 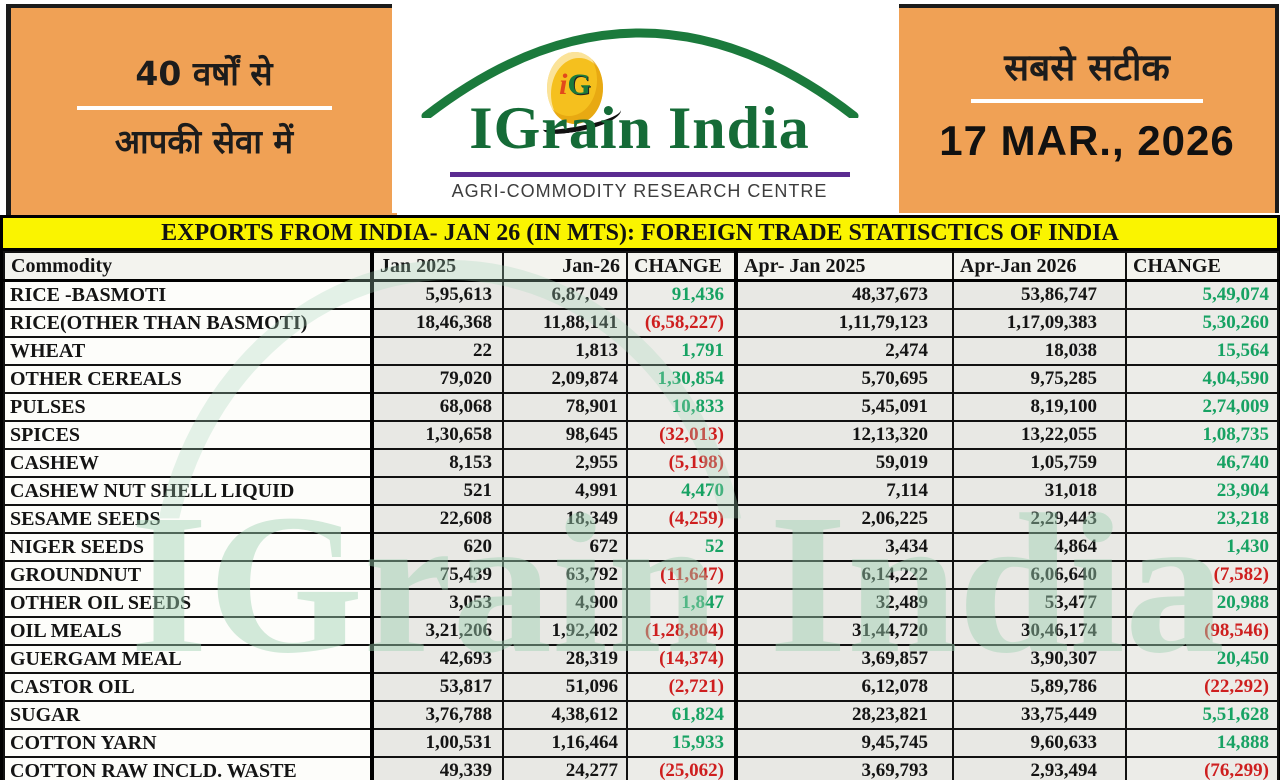 What do you see at coordinates (188, 491) in the screenshot?
I see `commodity-cell: CASHEW NUT SHELL LIQUID` at bounding box center [188, 491].